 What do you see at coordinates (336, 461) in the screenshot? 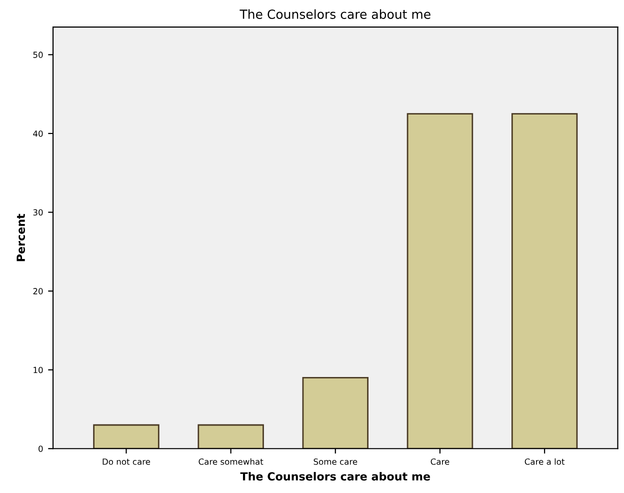
I see `x-tick-label: Some care` at bounding box center [336, 461].